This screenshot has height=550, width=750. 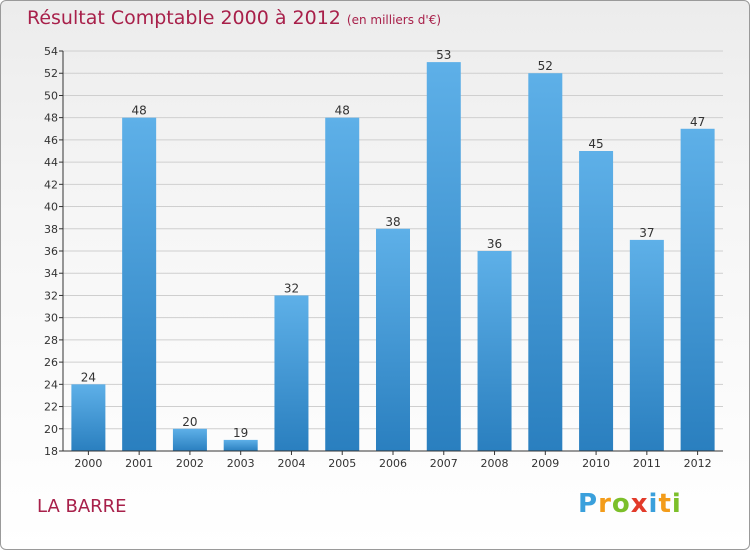 What do you see at coordinates (51, 162) in the screenshot?
I see `y-tick-label: 44` at bounding box center [51, 162].